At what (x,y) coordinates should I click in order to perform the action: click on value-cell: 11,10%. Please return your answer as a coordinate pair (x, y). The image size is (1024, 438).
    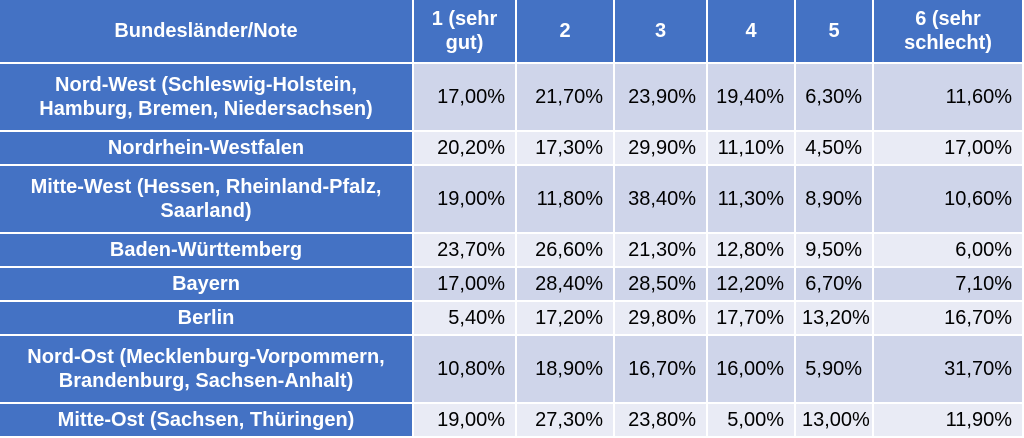
    Looking at the image, I should click on (752, 149).